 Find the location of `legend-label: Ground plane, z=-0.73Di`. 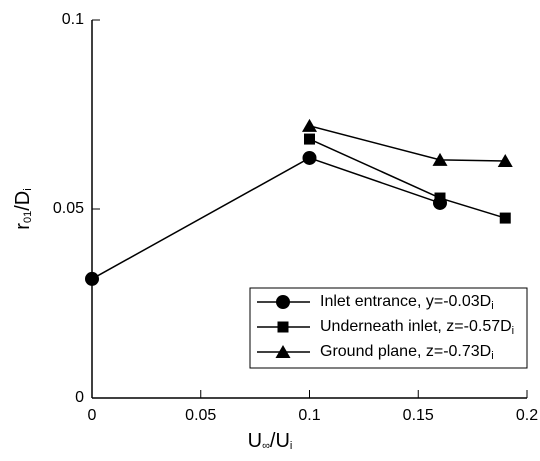

legend-label: Ground plane, z=-0.73Di is located at coordinates (407, 352).